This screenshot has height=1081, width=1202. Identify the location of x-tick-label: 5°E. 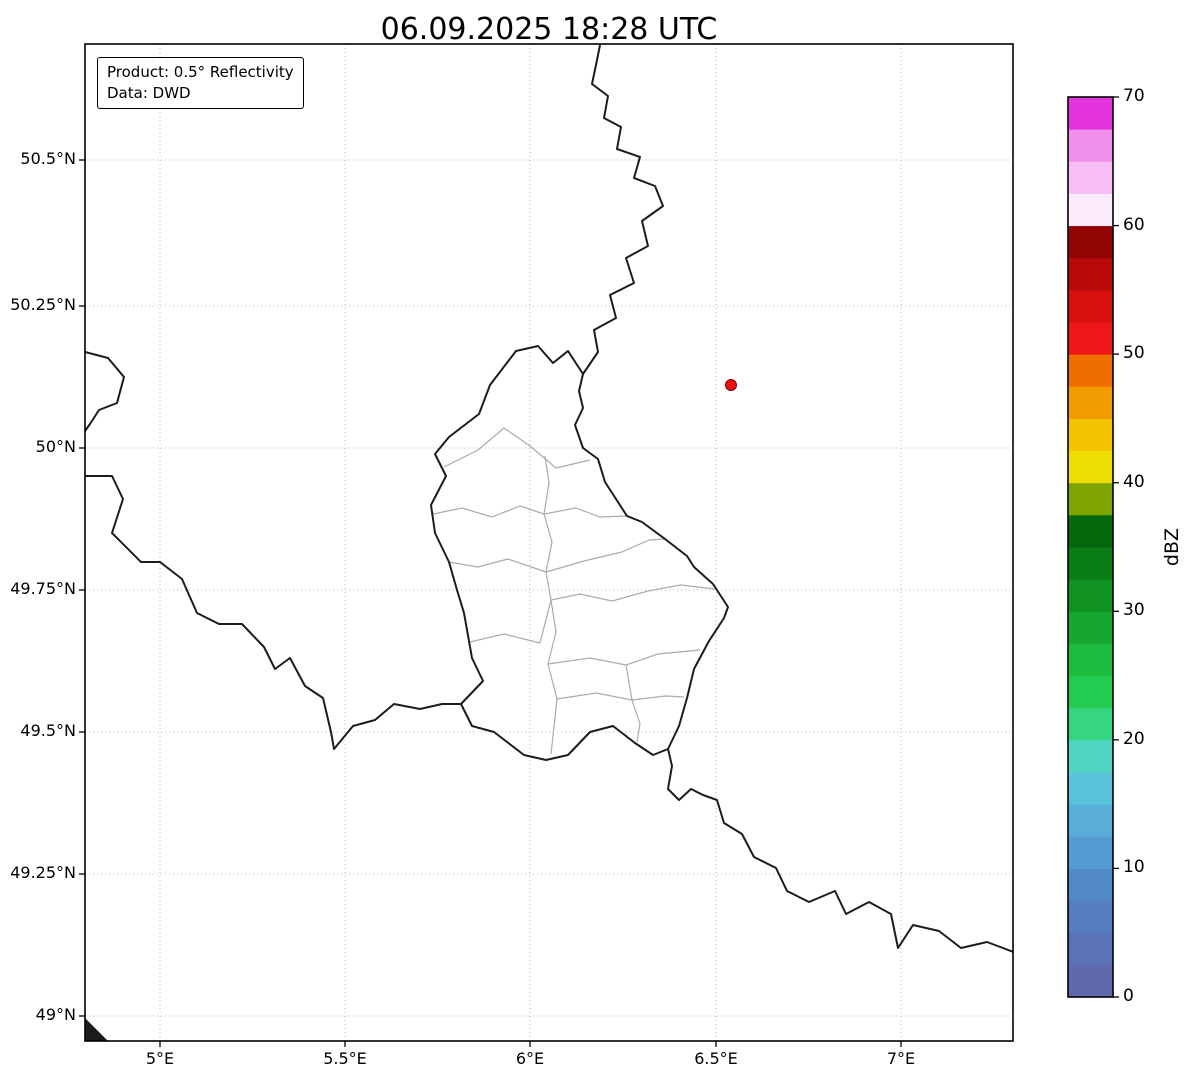
(160, 1058).